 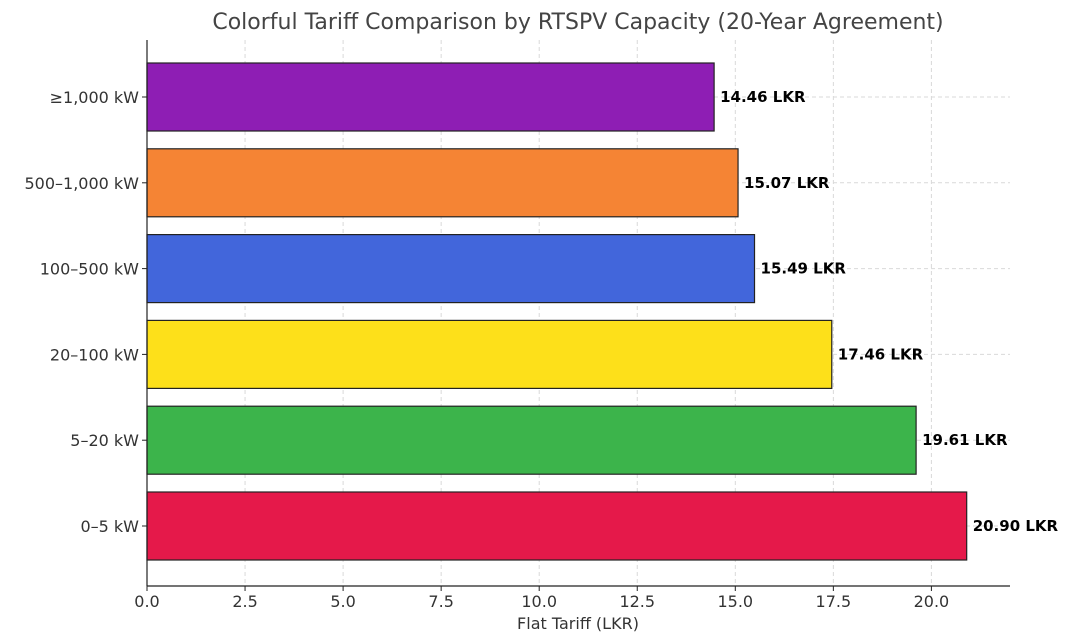 I want to click on x-tick-label: 20.0, so click(x=932, y=601).